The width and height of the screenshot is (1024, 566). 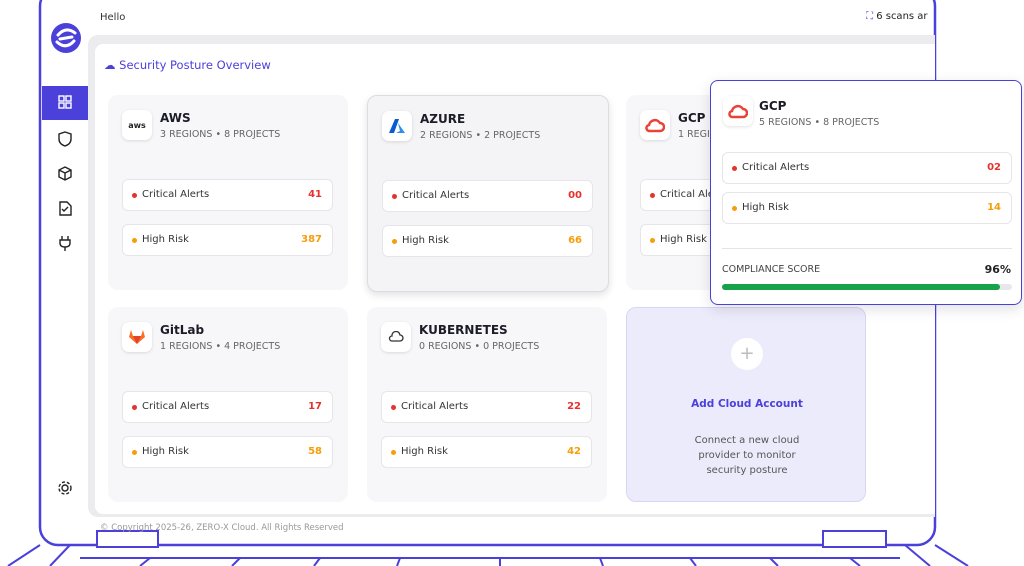 I want to click on alert-row: High Risk 58, so click(x=227, y=452).